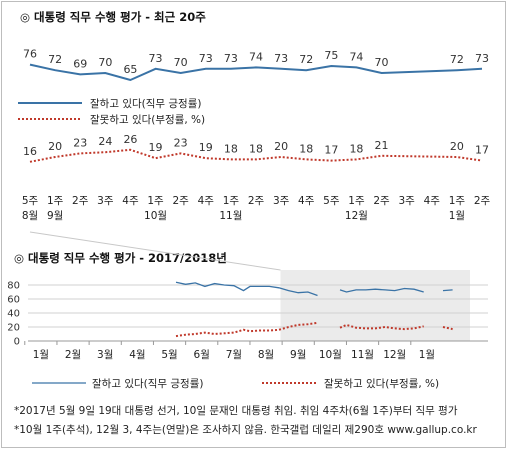  What do you see at coordinates (427, 355) in the screenshot?
I see `chart-2-x-tick-12: 1월` at bounding box center [427, 355].